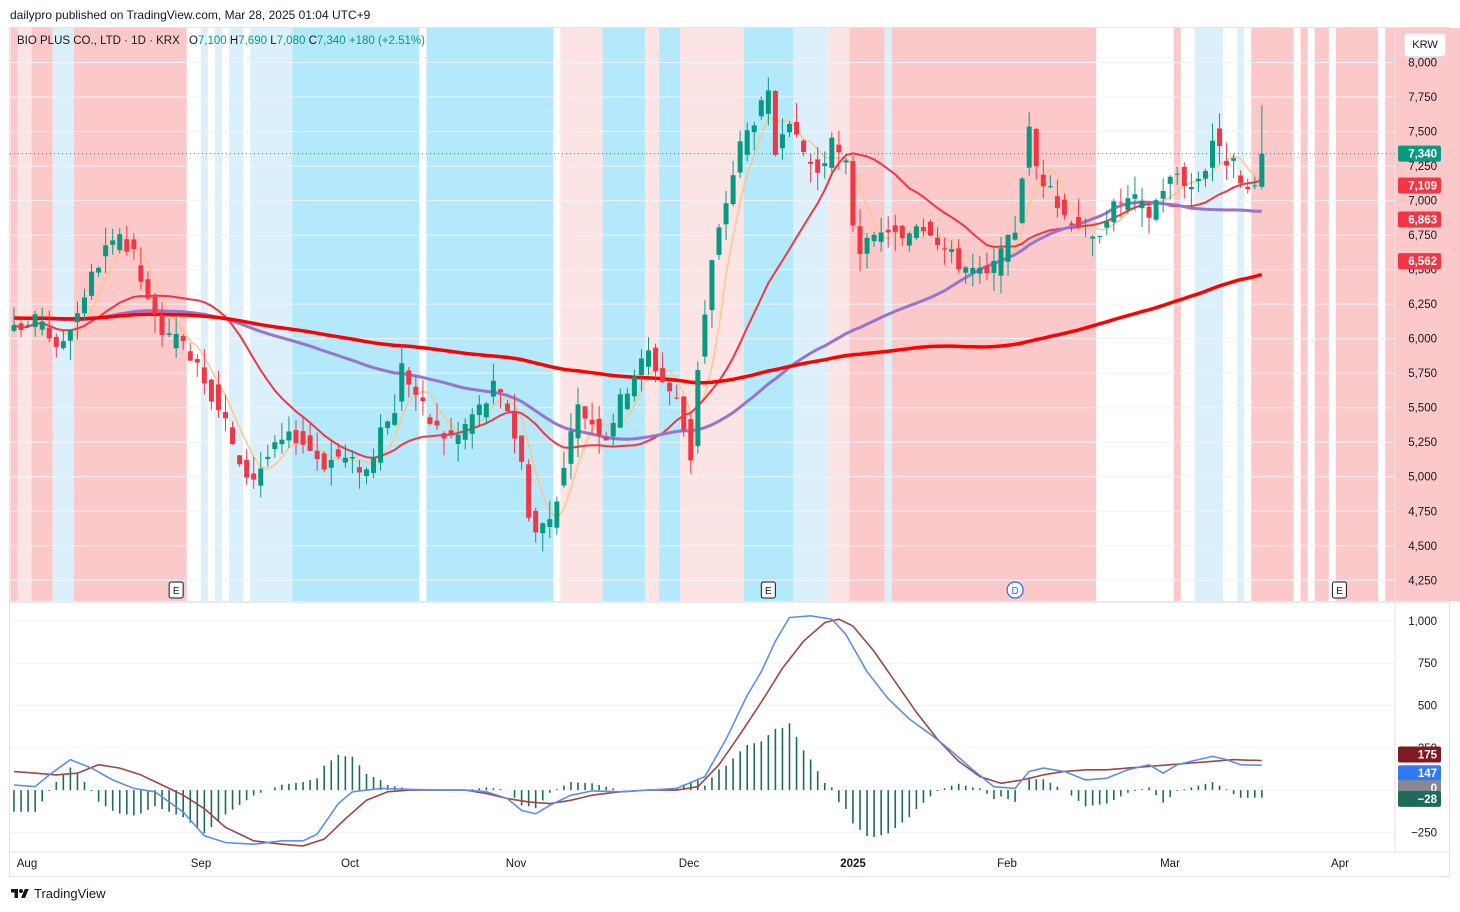 The height and width of the screenshot is (912, 1460). What do you see at coordinates (201, 864) in the screenshot?
I see `time-tick-label: Sep` at bounding box center [201, 864].